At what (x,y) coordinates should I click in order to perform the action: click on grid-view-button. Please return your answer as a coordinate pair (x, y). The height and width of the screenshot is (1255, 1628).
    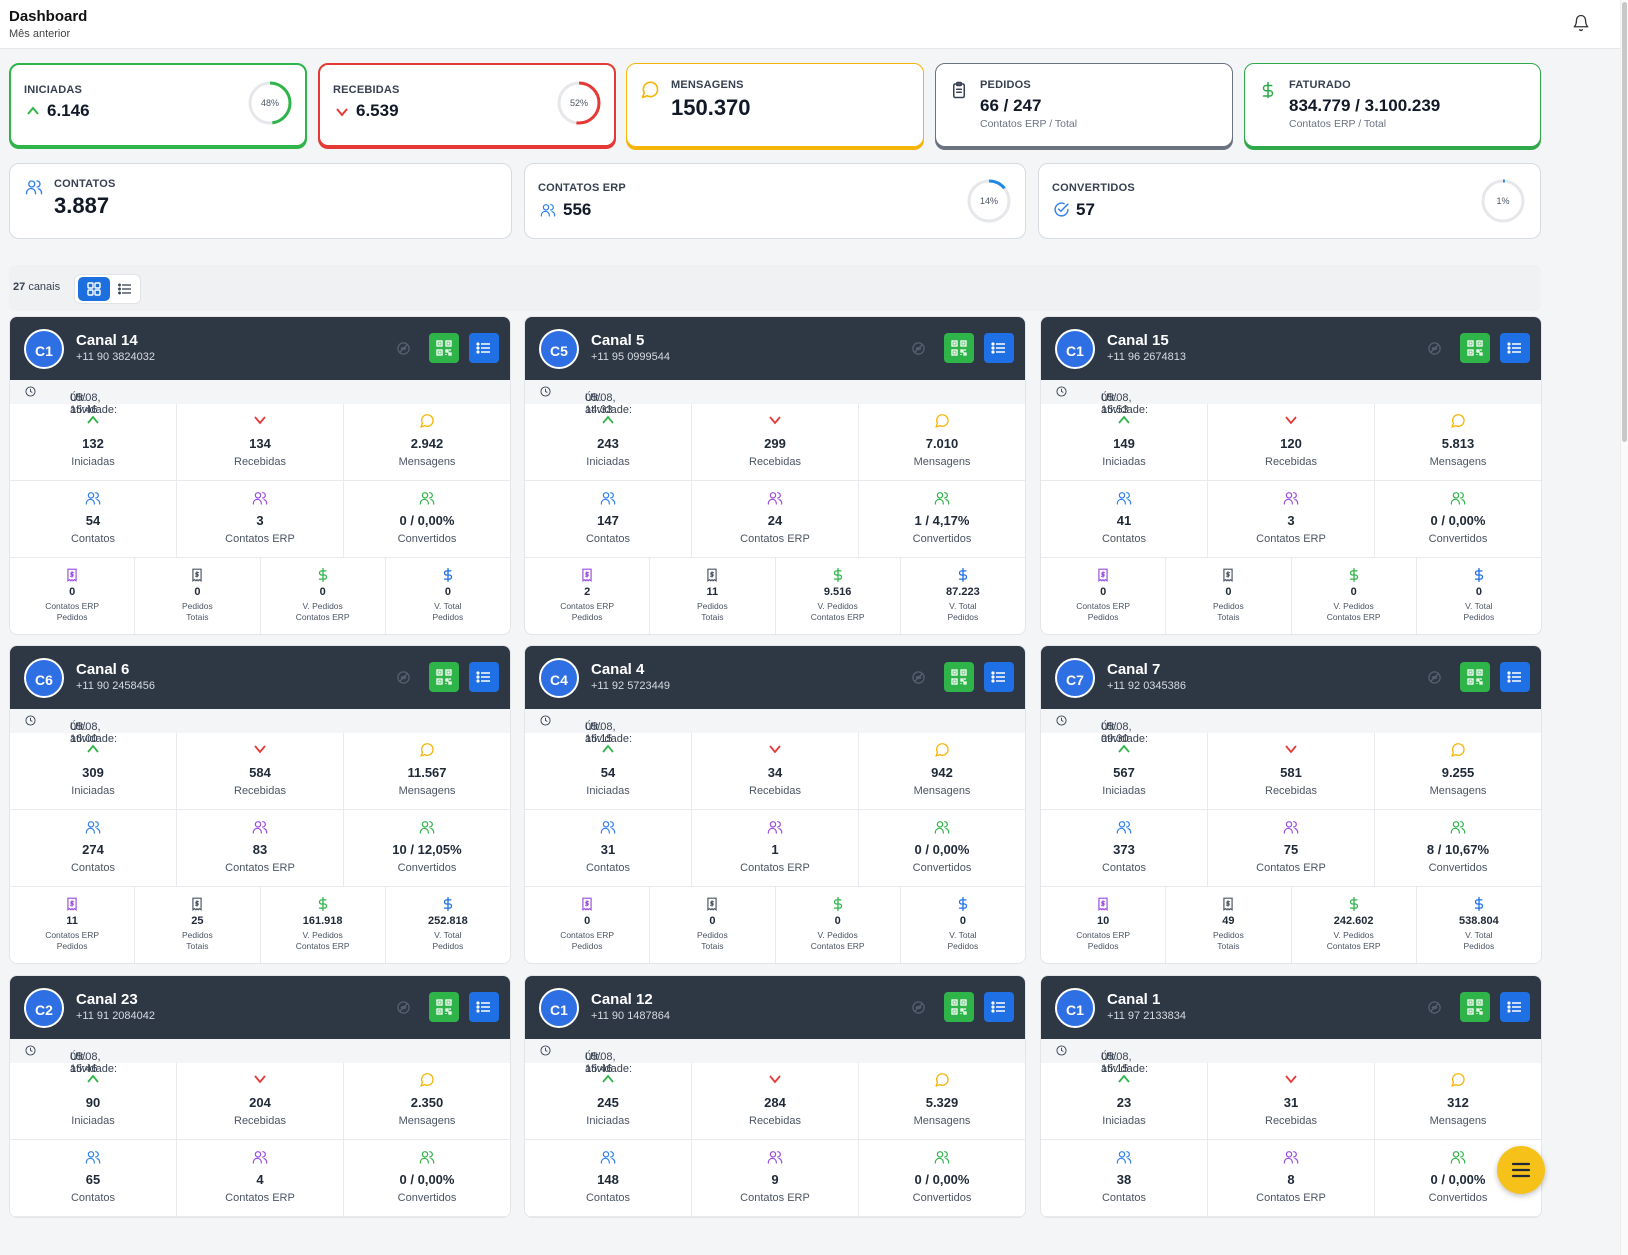
    Looking at the image, I should click on (94, 289).